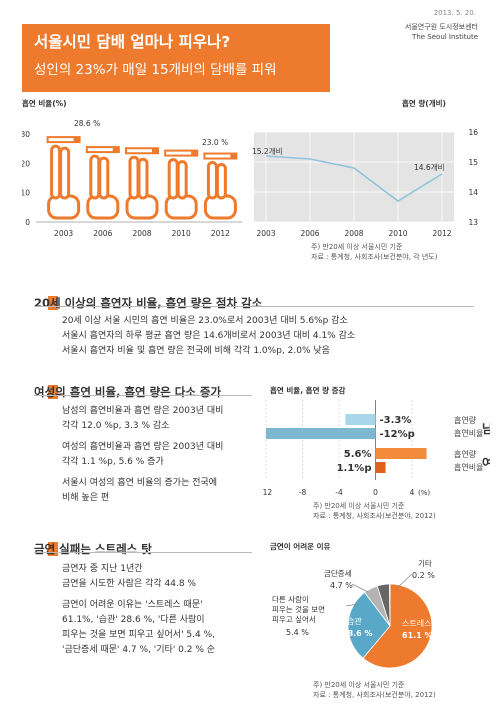  What do you see at coordinates (53, 549) in the screenshot?
I see `section3-marker` at bounding box center [53, 549].